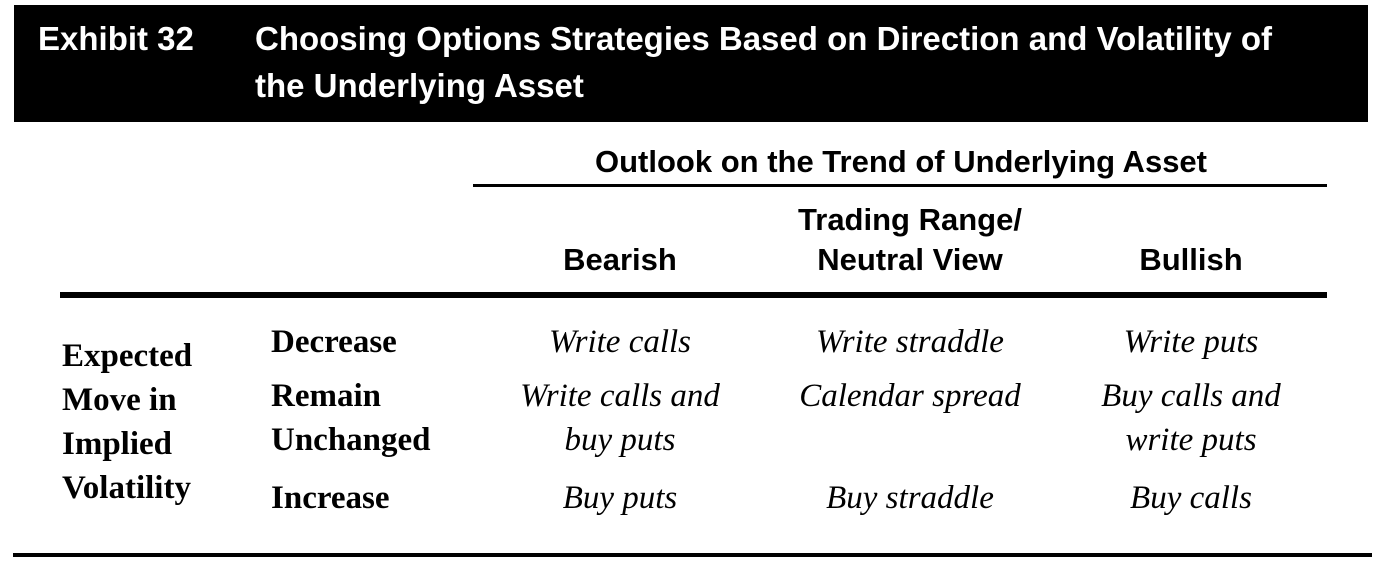 Image resolution: width=1375 pixels, height=567 pixels. I want to click on column-header-trading-range-neutral: Trading Range/ Neutral View, so click(910, 239).